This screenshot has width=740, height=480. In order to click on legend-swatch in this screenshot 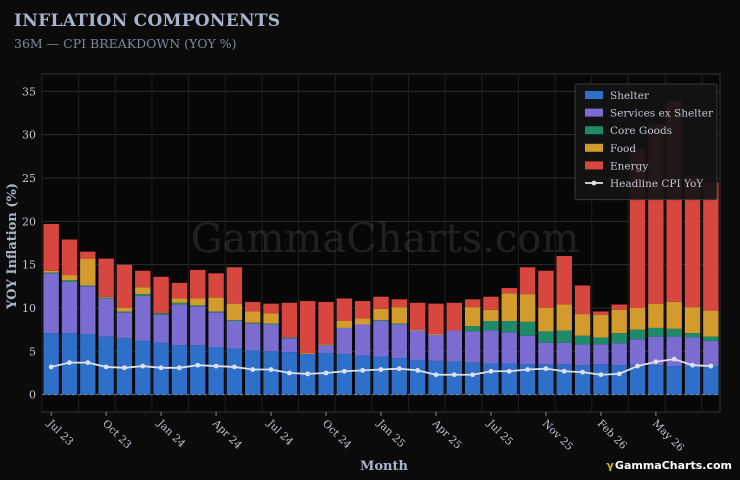, I will do `click(594, 165)`.